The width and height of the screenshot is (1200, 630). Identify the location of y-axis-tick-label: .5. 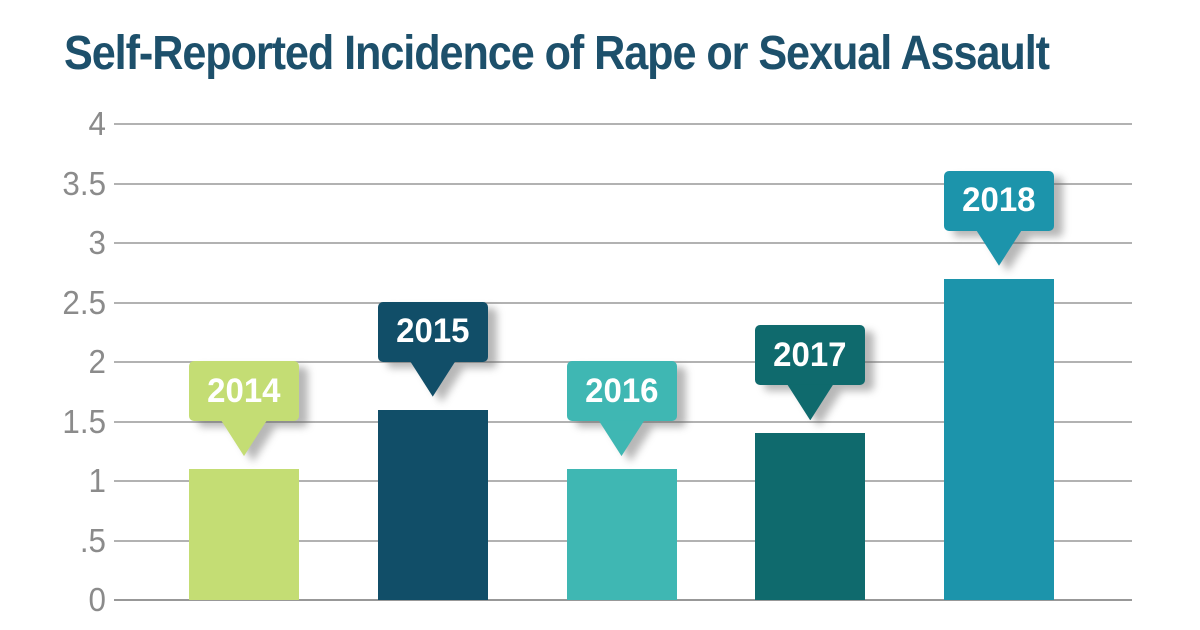
(92, 540).